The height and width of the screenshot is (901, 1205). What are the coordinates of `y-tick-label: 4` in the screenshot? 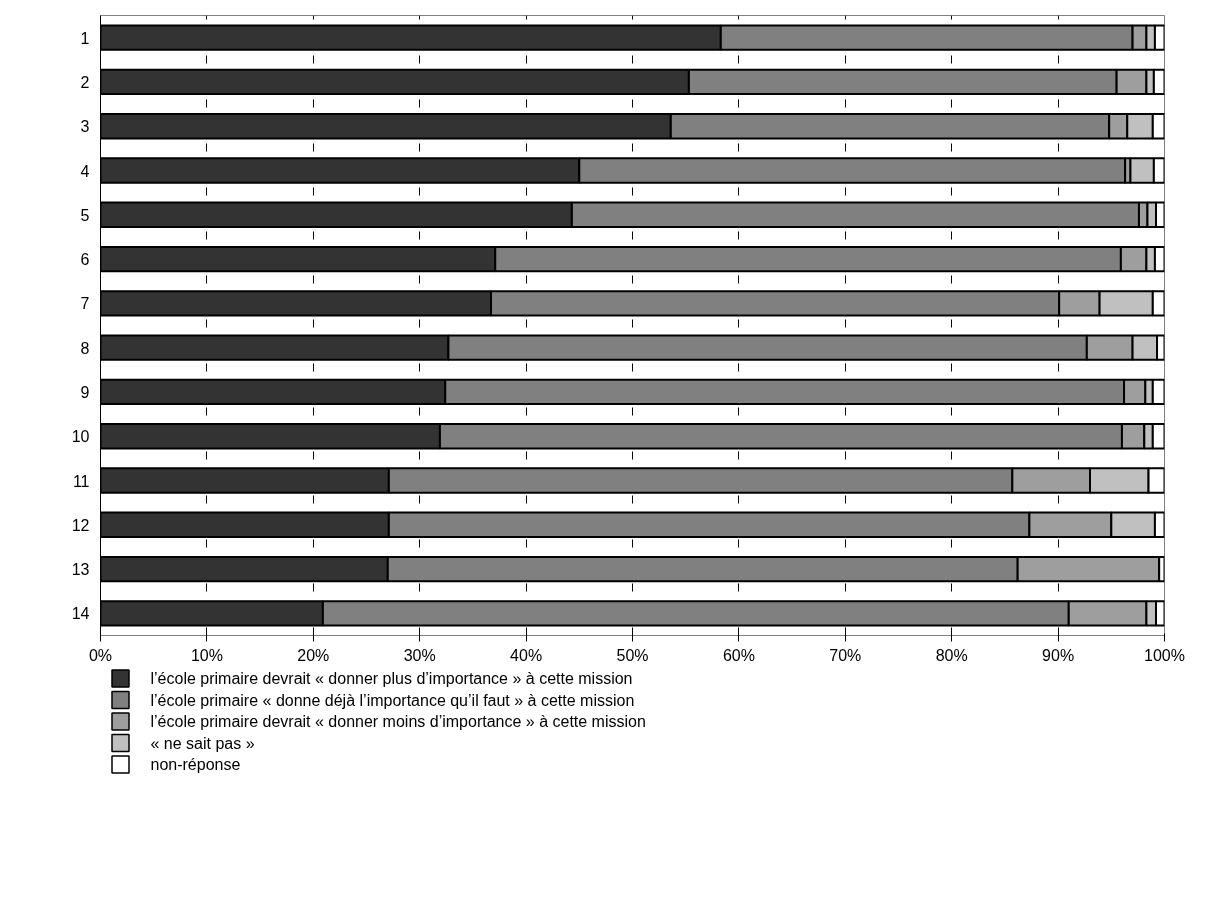 It's located at (85, 171).